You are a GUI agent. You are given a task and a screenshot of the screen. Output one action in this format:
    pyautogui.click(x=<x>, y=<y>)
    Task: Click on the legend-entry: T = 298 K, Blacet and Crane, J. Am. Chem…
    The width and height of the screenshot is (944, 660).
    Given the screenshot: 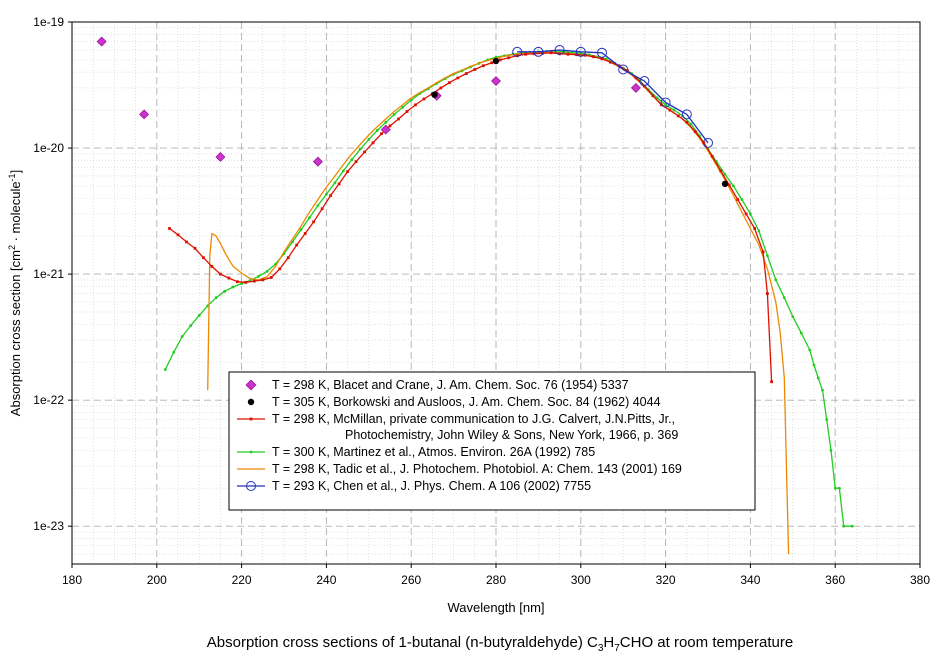 What is the action you would take?
    pyautogui.click(x=450, y=385)
    